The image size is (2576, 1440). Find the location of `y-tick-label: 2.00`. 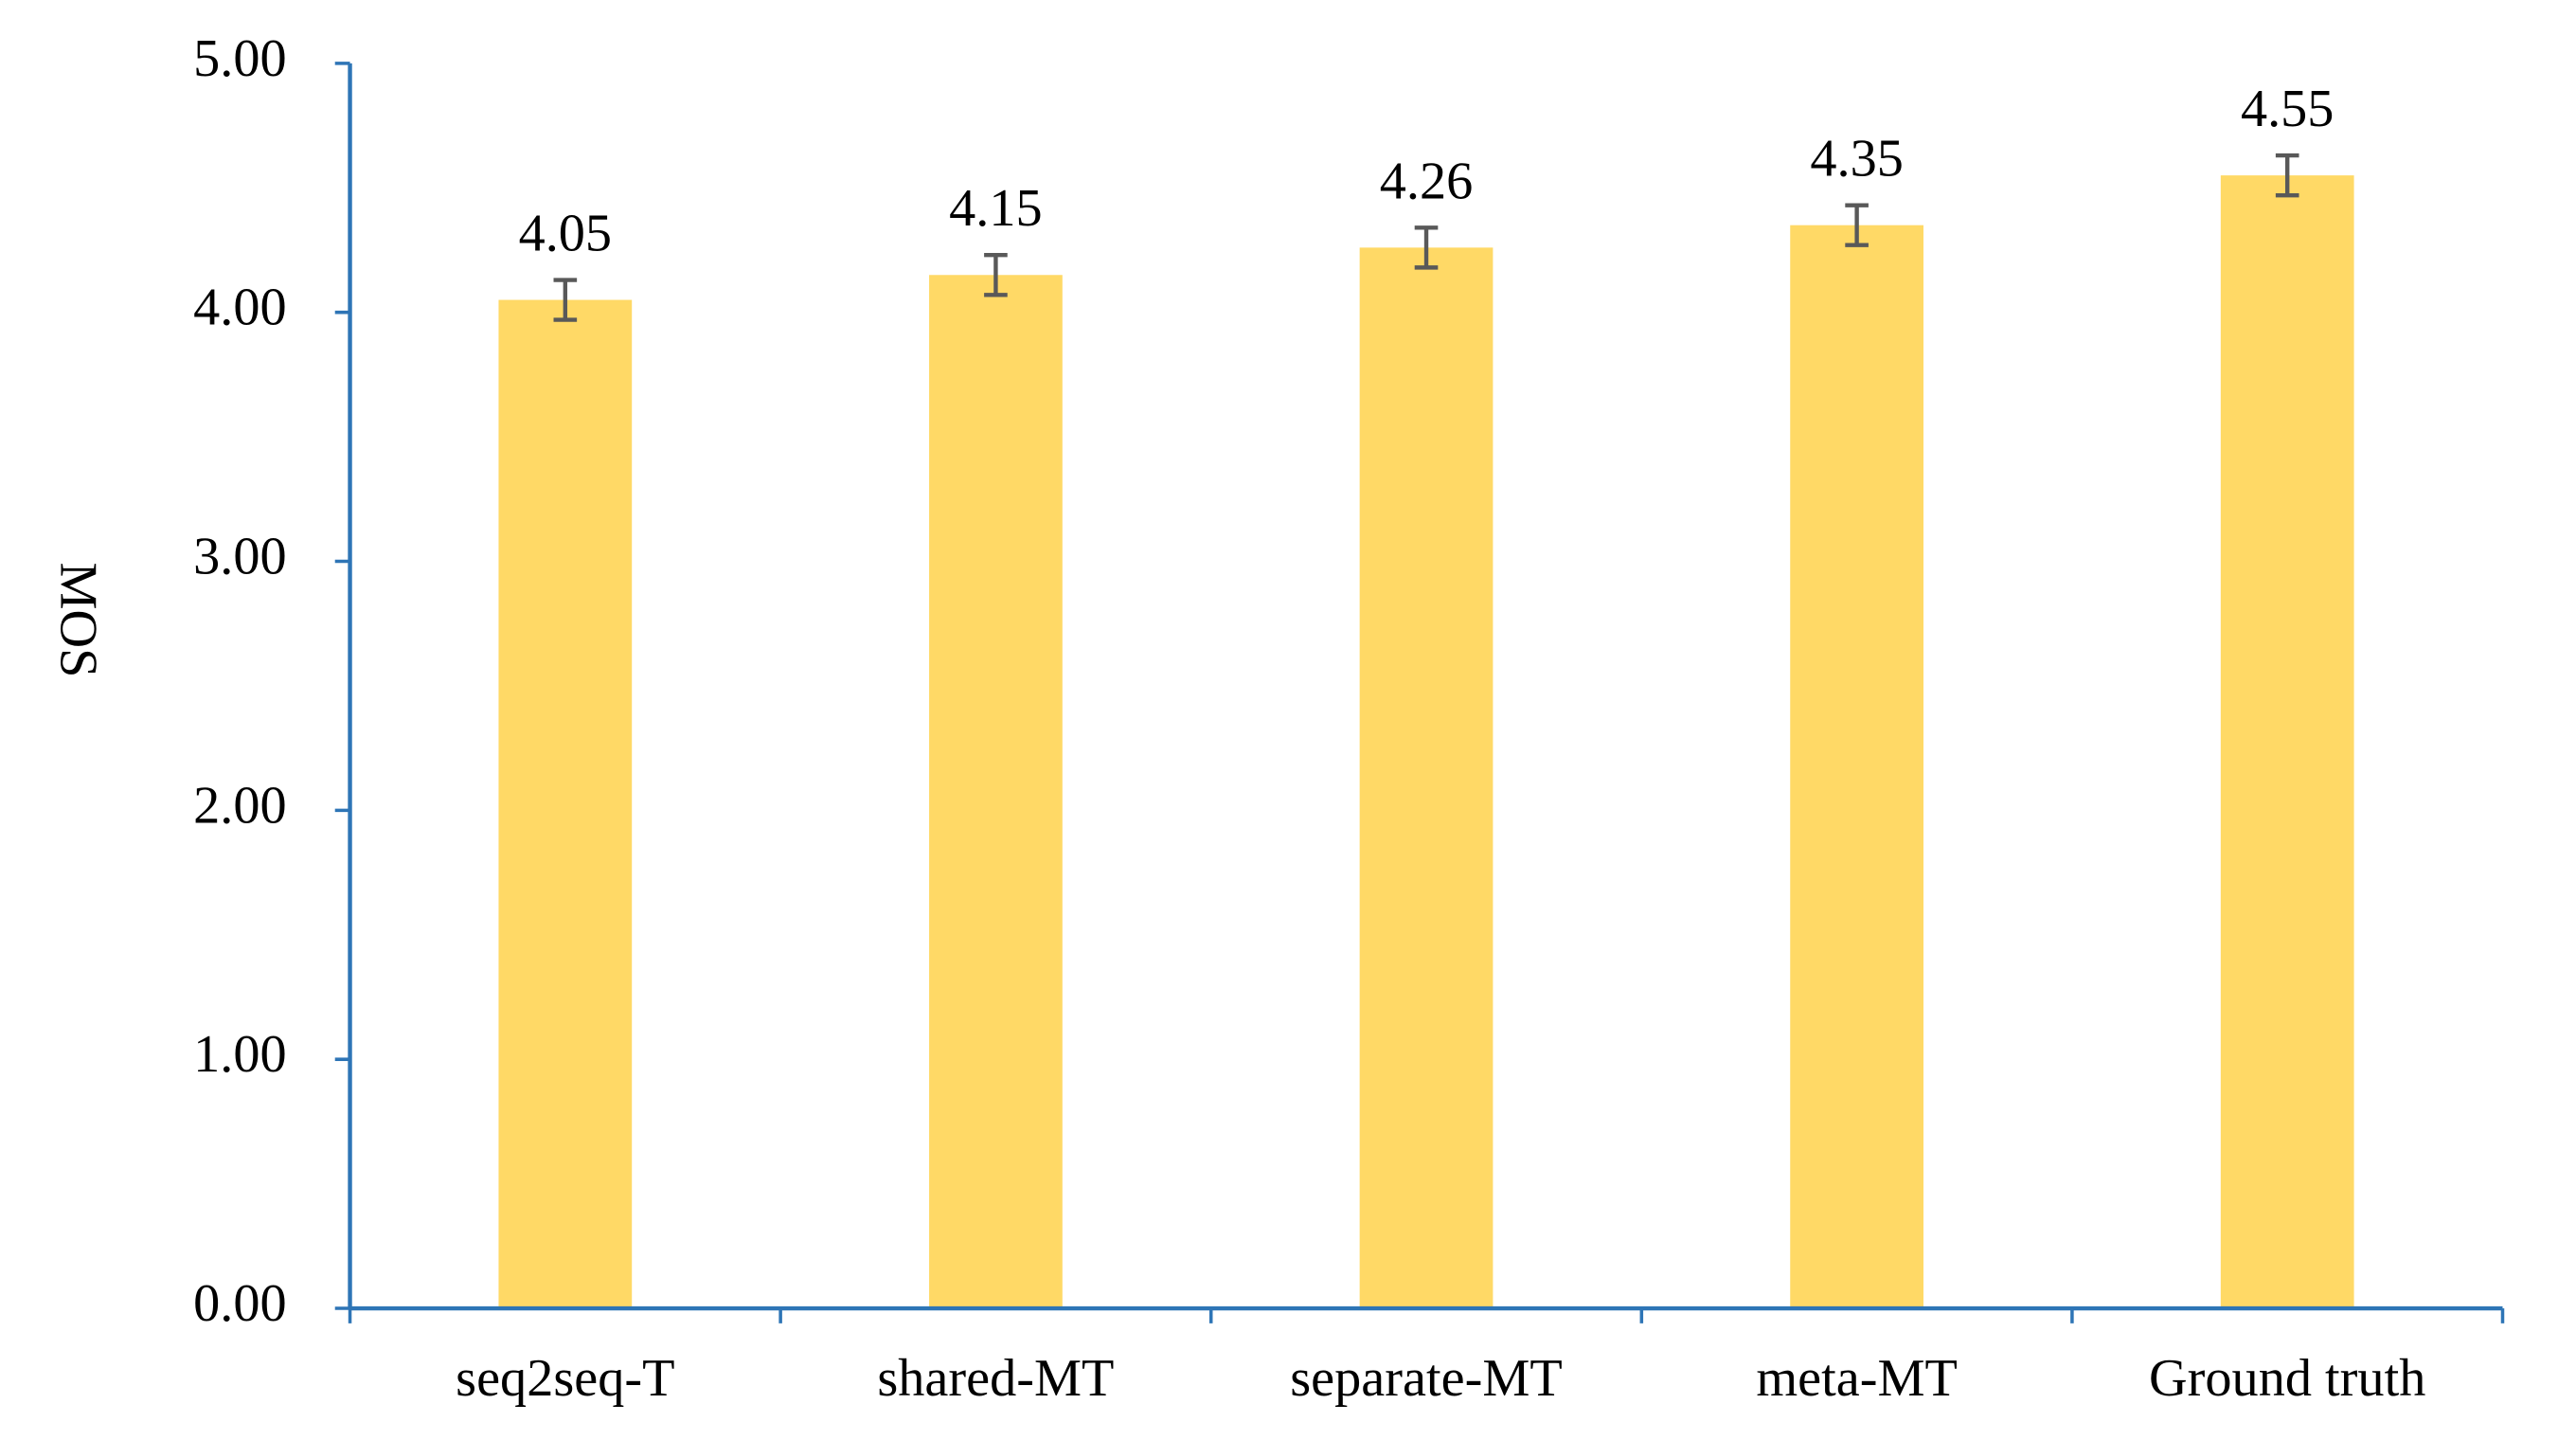

y-tick-label: 2.00 is located at coordinates (239, 805).